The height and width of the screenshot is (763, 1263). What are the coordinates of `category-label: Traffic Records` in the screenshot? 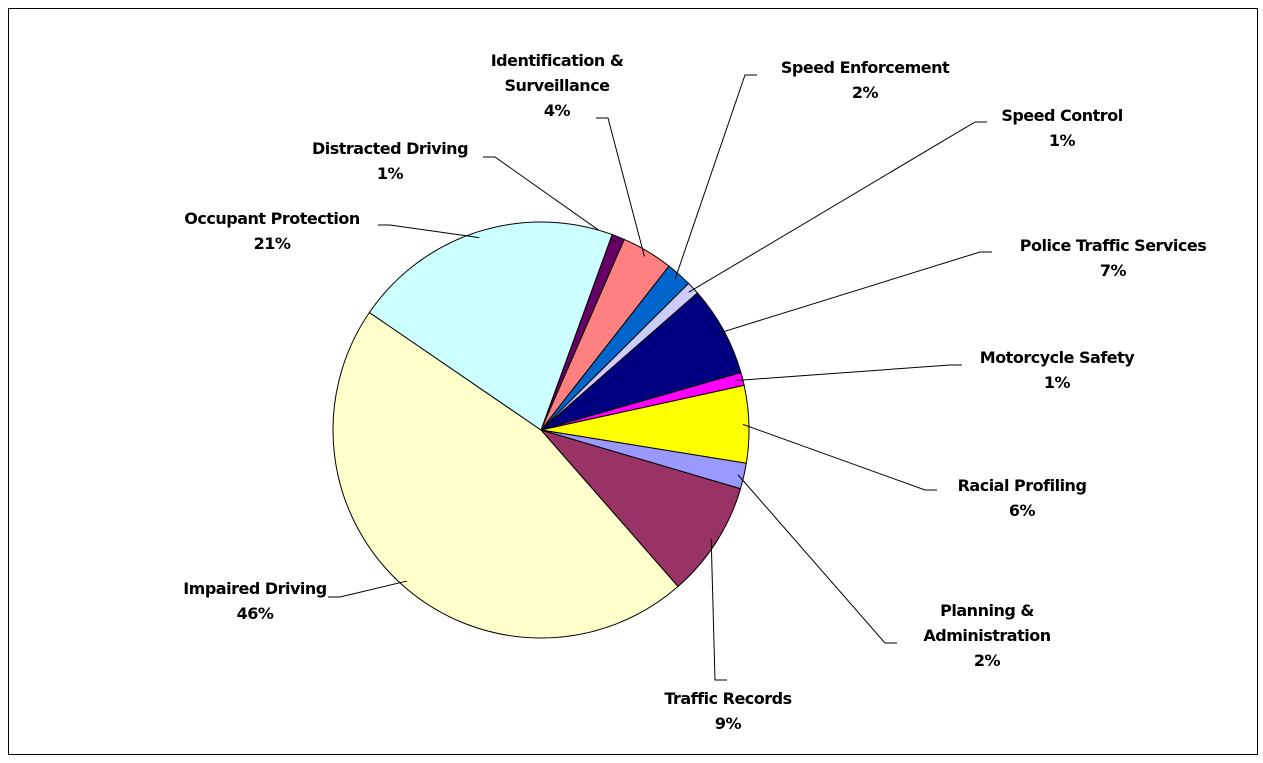 It's located at (728, 698).